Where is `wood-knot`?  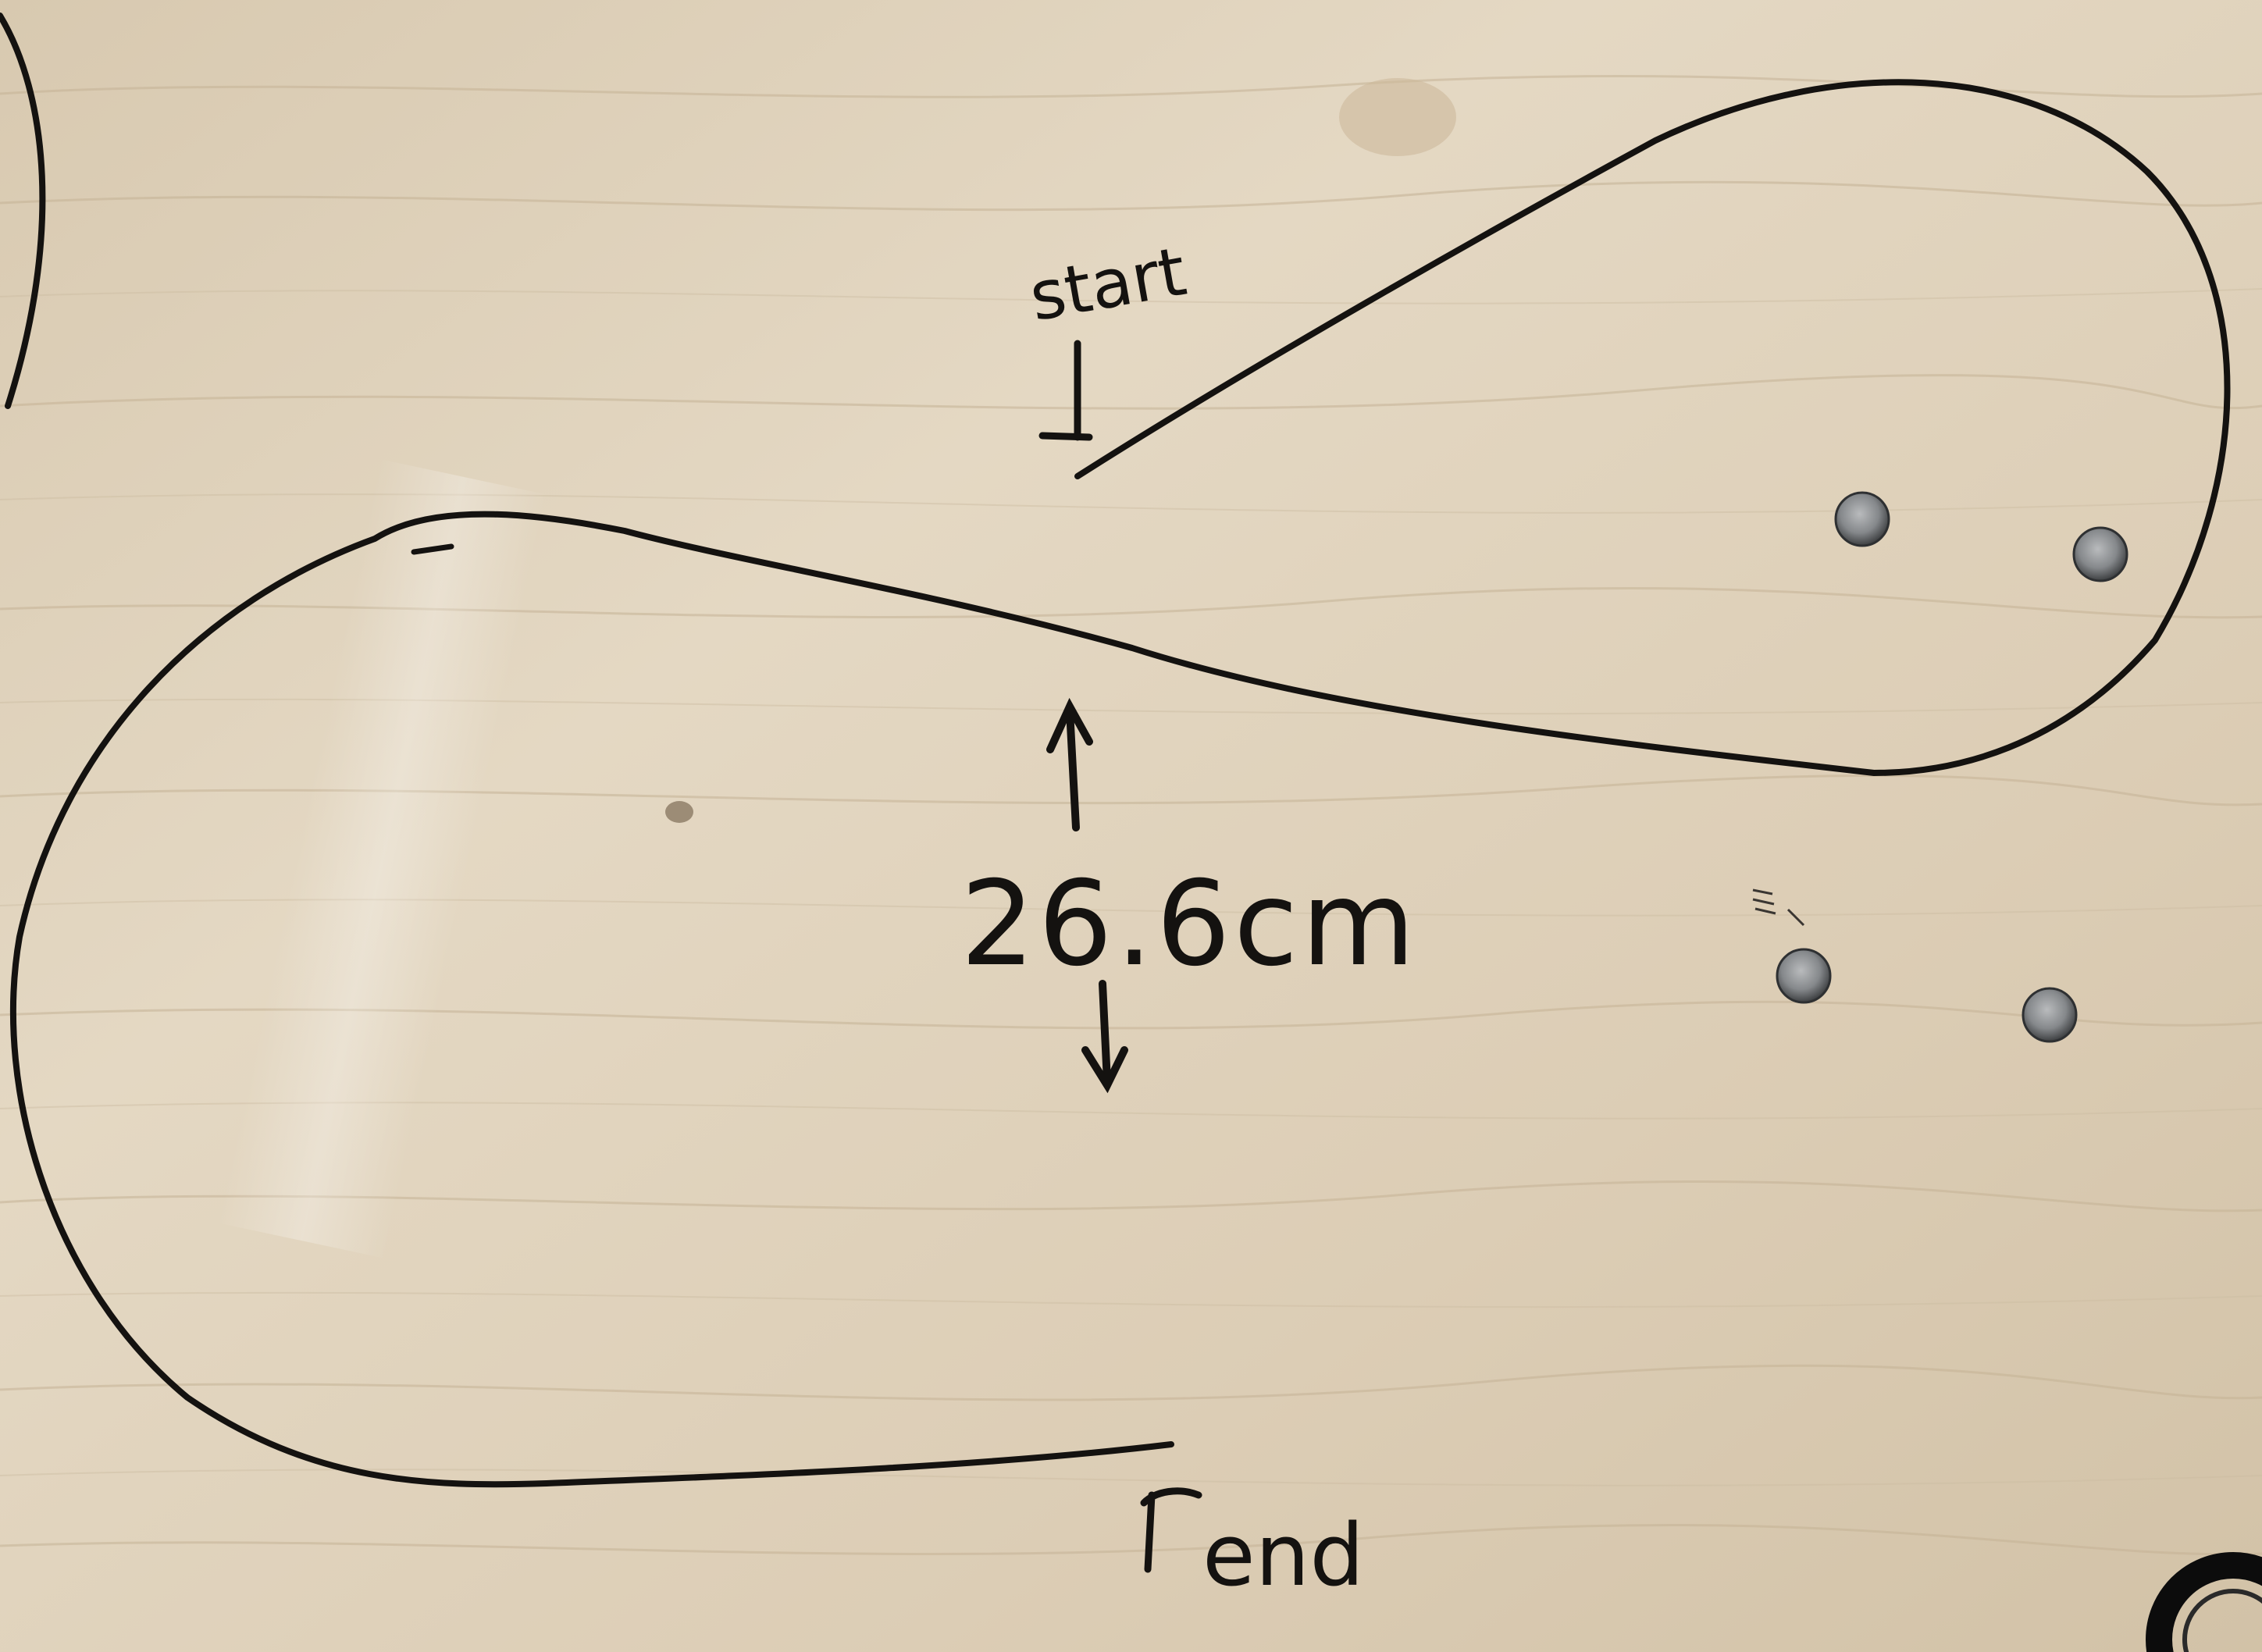
wood-knot is located at coordinates (1397, 117).